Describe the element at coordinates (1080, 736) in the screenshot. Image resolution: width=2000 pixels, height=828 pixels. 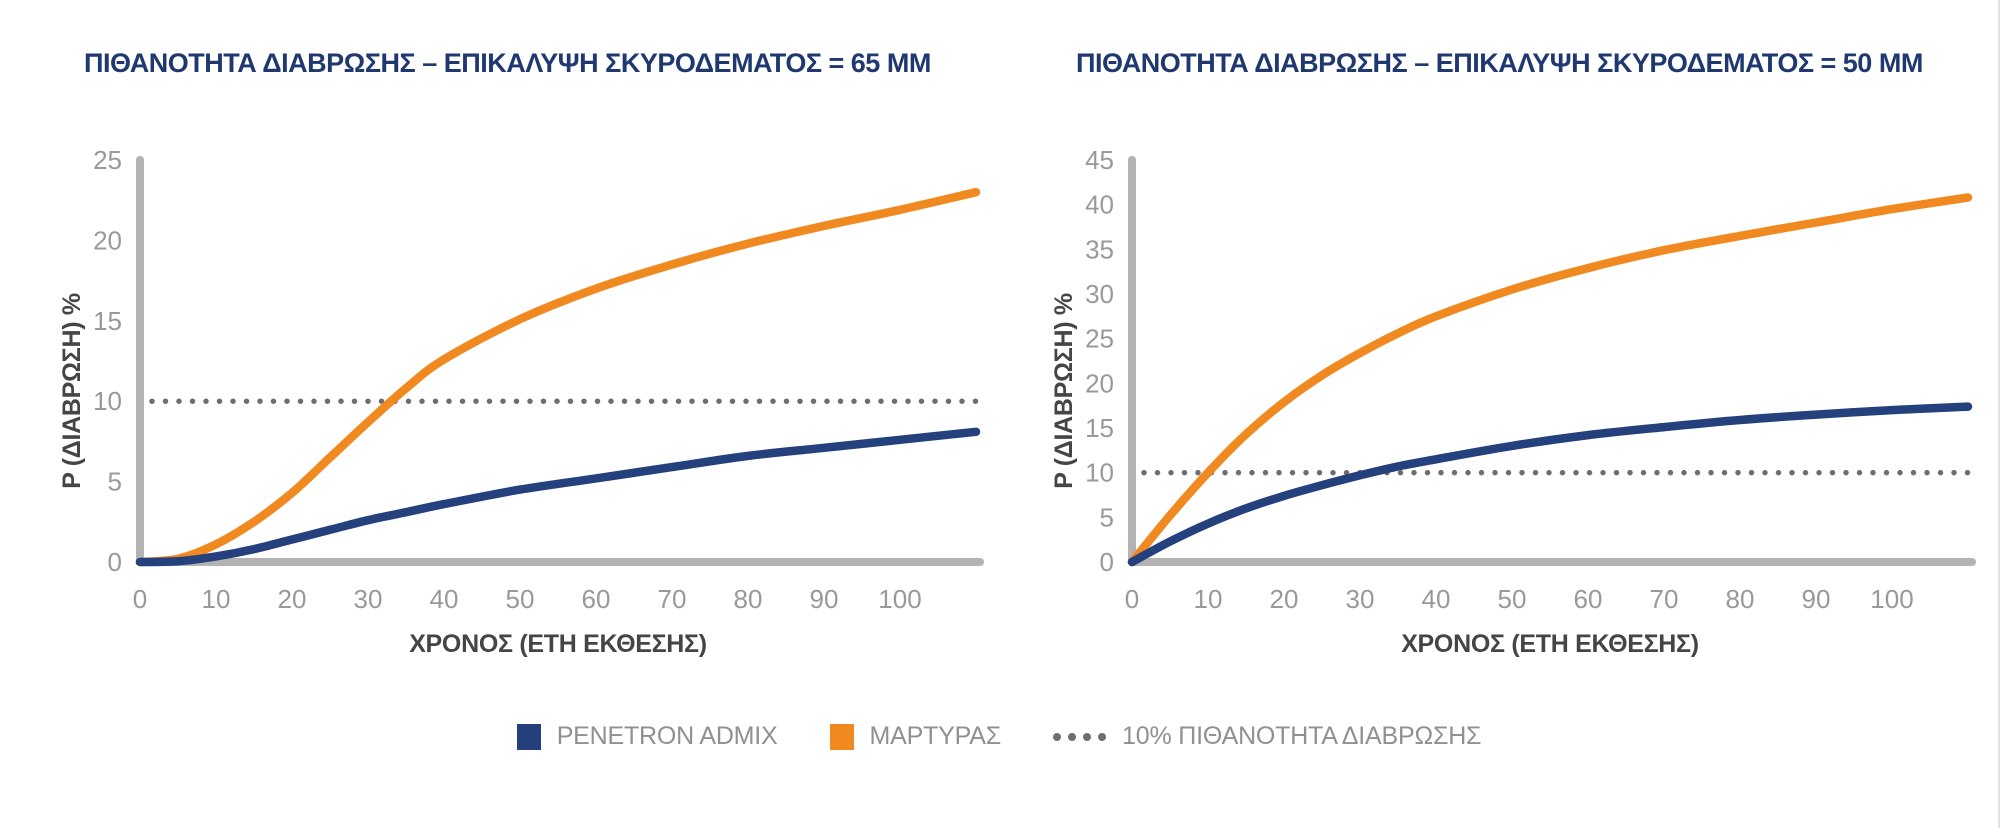
I see `threshold-dots-icon` at that location.